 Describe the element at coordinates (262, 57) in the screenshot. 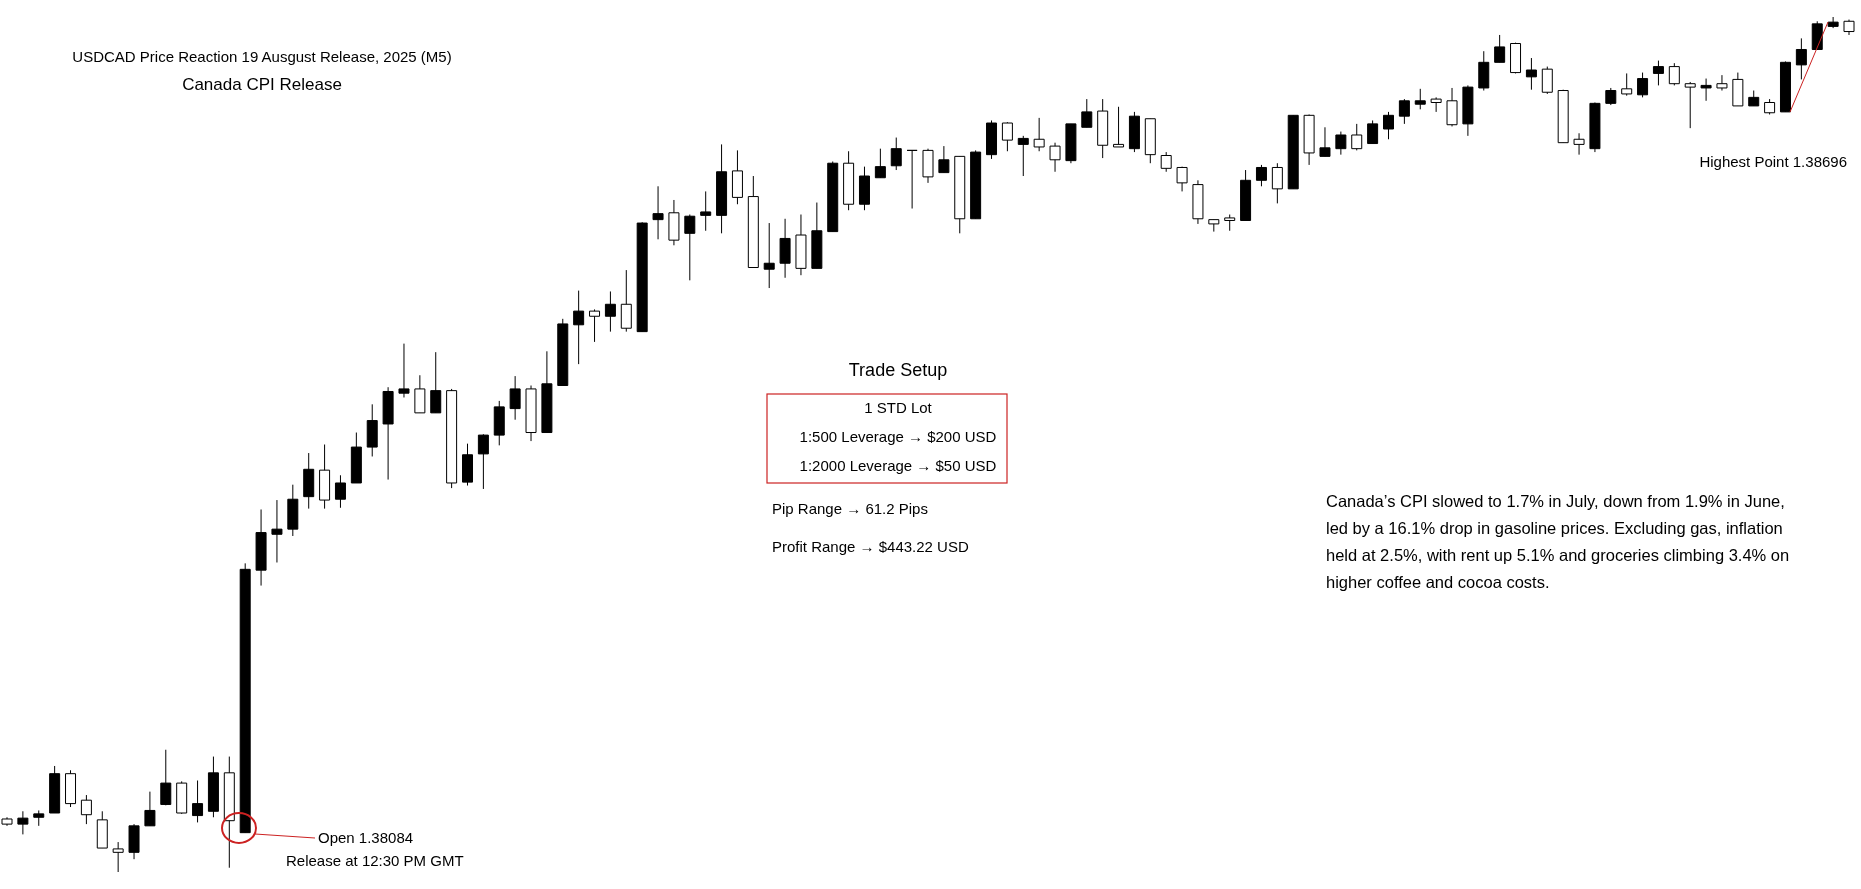

I see `text: USDCAD Price Reaction 19 Ausgust Release, 2025 (M5)` at that location.